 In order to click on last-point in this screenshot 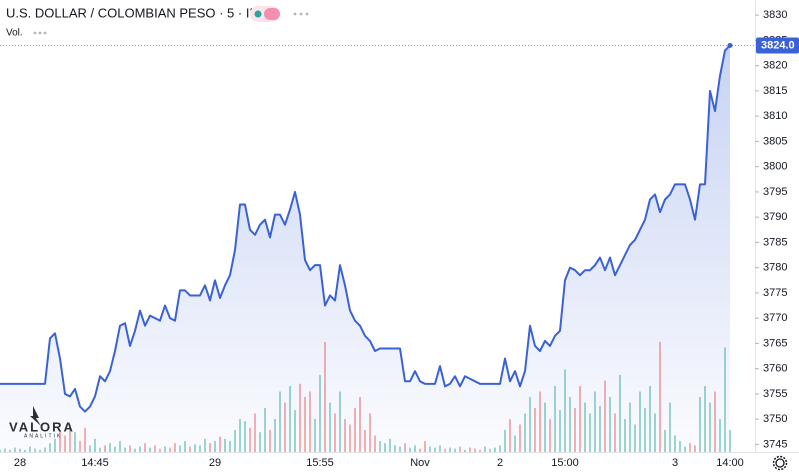, I will do `click(730, 45)`.